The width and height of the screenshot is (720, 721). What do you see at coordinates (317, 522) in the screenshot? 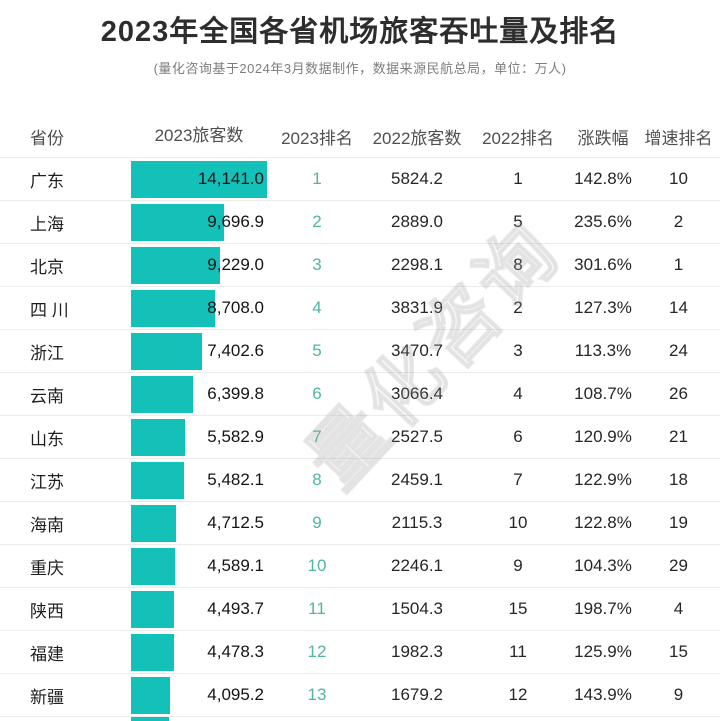
I see `rank-2023-value: 9` at bounding box center [317, 522].